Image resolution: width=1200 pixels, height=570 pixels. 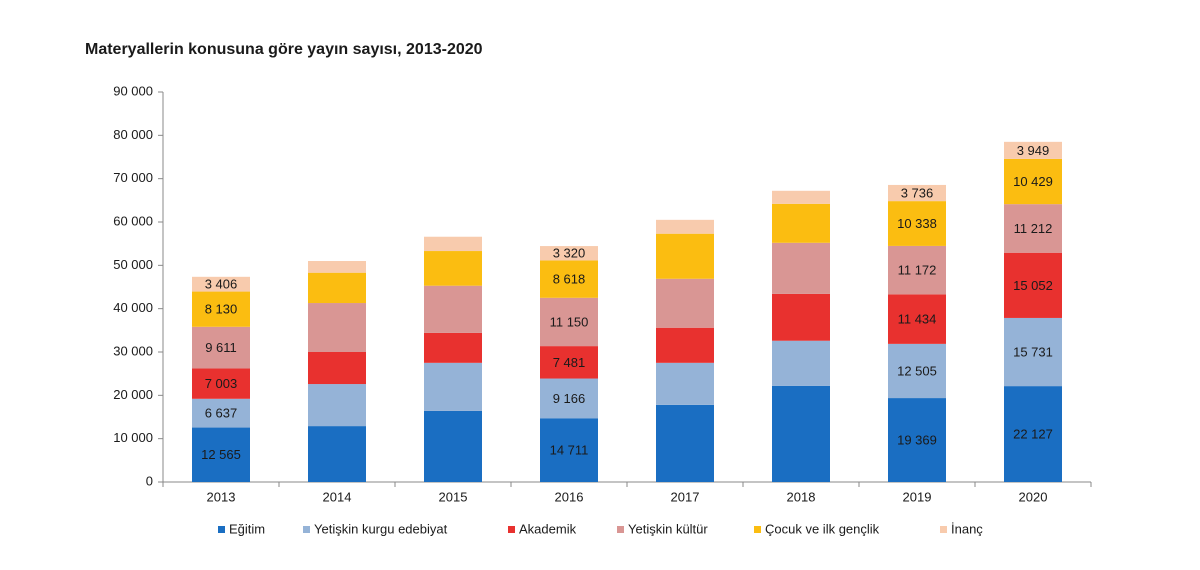 I want to click on data-label: 22 127, so click(x=1033, y=433).